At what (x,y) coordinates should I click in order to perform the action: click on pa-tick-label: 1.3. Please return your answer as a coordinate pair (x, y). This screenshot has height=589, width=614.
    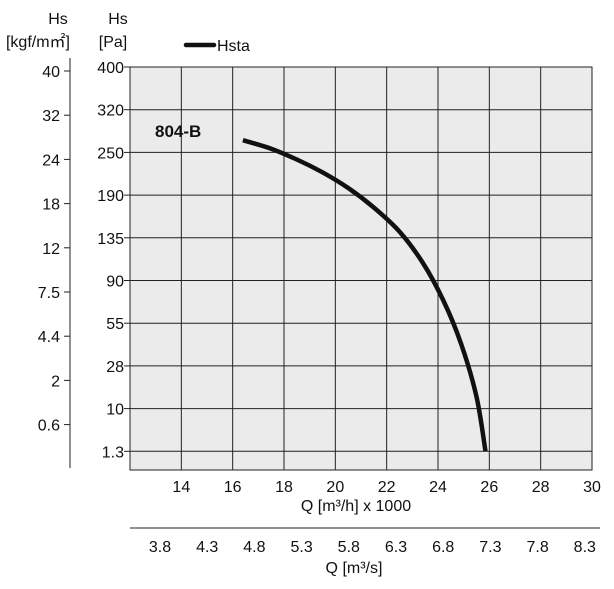
    Looking at the image, I should click on (113, 452).